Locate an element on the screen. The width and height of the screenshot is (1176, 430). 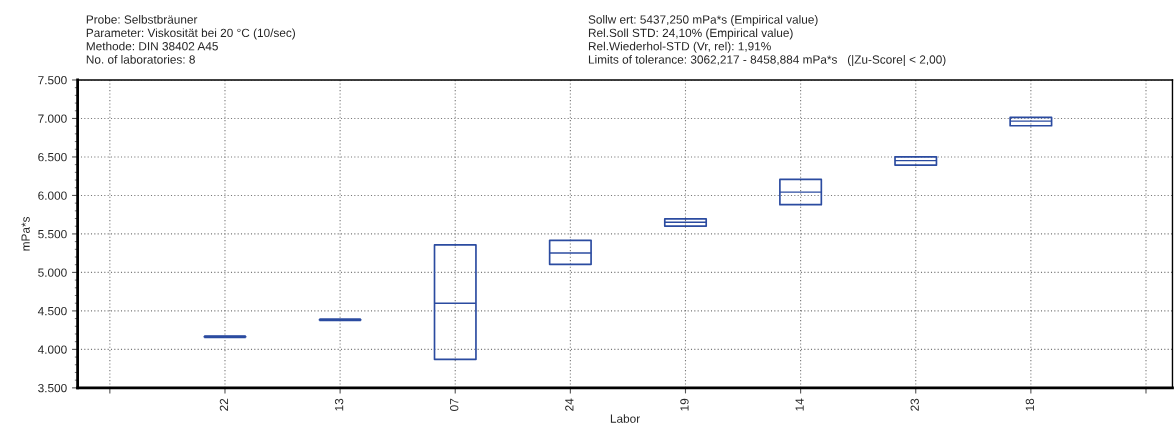
y-tick-label: 6.500 is located at coordinates (52, 157).